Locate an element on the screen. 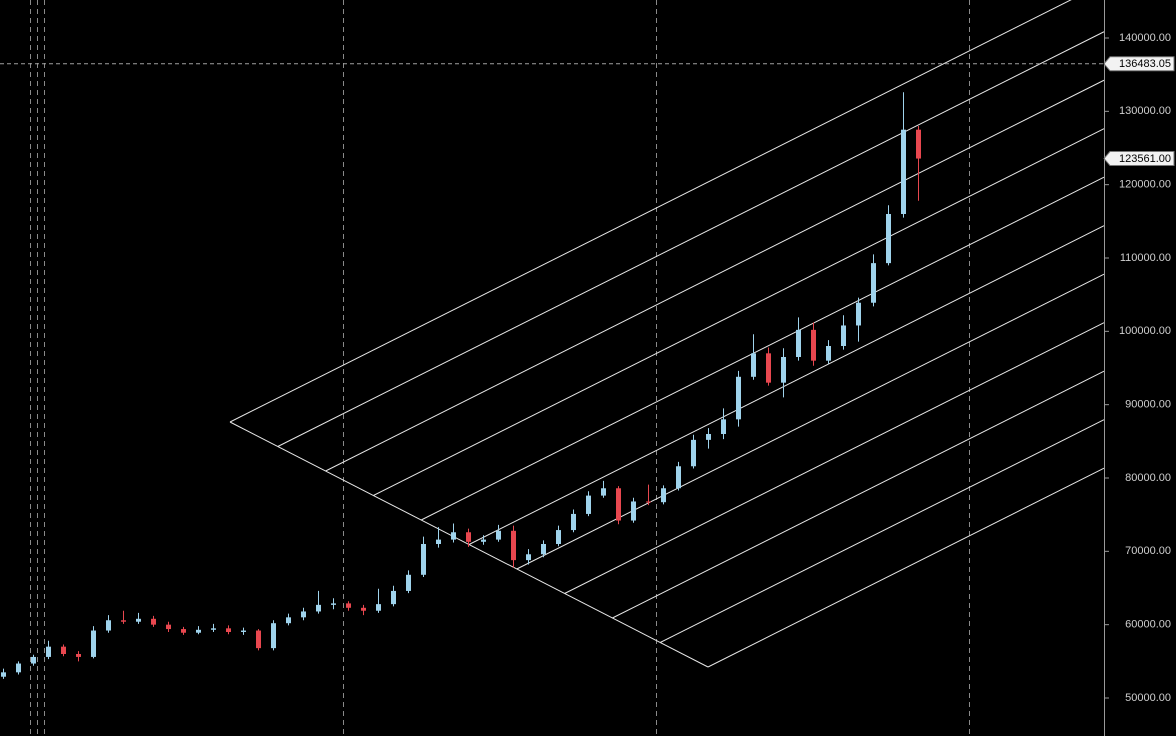  y-tick-label: 70000.00 is located at coordinates (1148, 551).